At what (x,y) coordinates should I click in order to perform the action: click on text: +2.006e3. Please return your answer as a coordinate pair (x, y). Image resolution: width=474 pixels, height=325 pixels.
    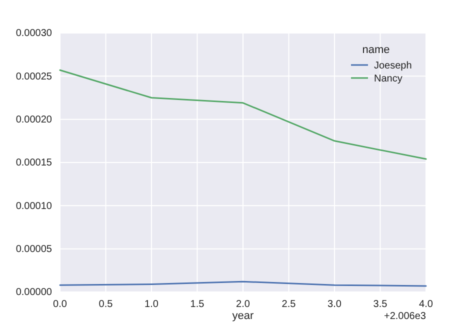
    Looking at the image, I should click on (405, 316).